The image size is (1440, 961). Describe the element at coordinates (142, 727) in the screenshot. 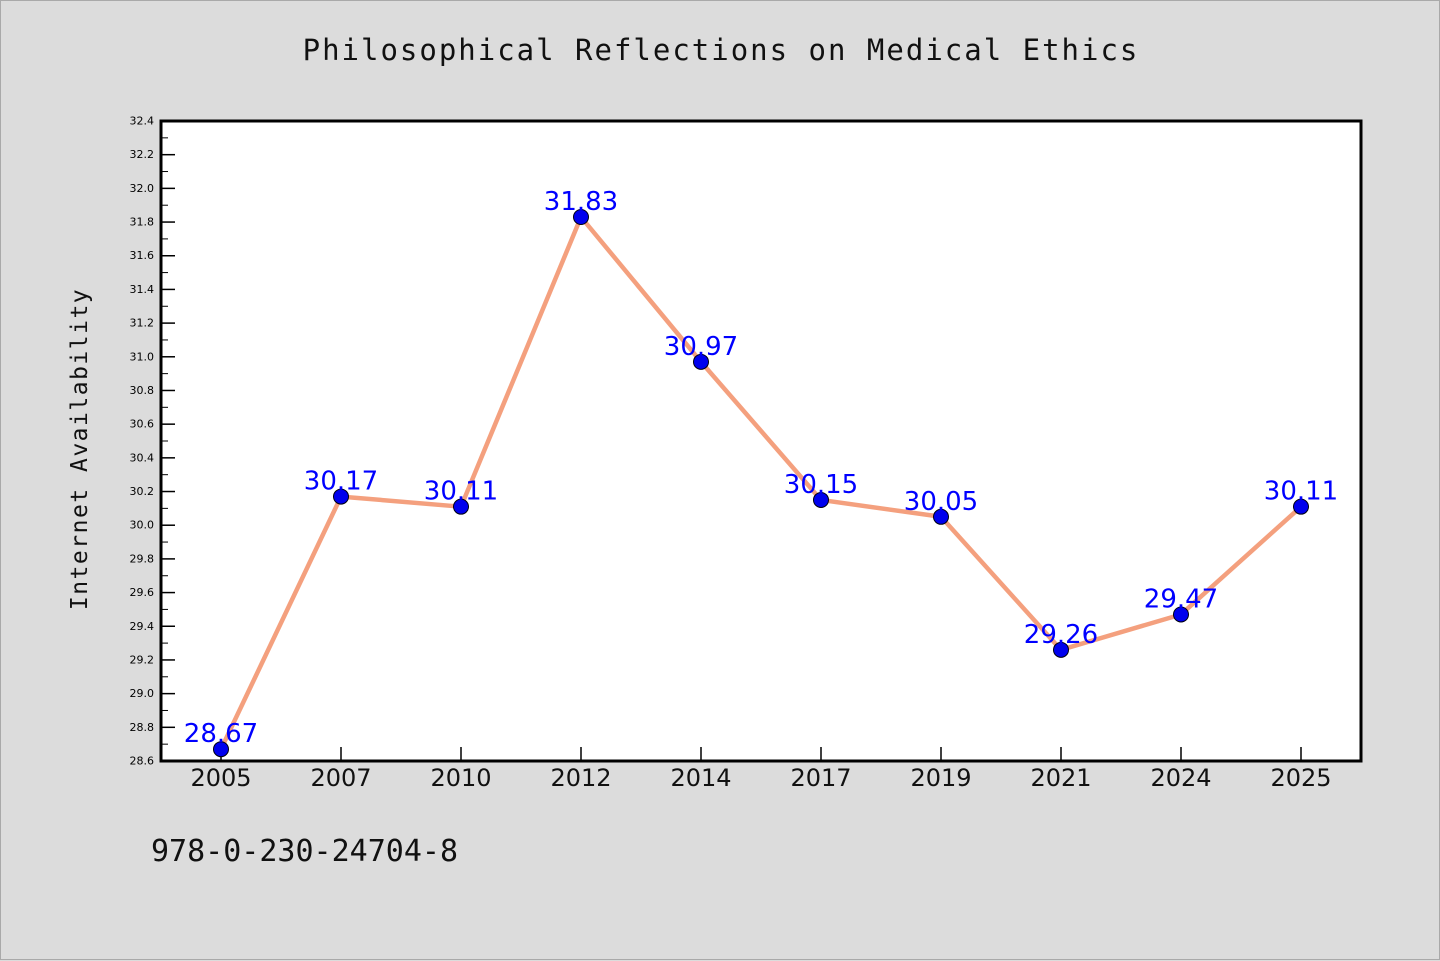

I see `y-tick-label: 28.8` at that location.